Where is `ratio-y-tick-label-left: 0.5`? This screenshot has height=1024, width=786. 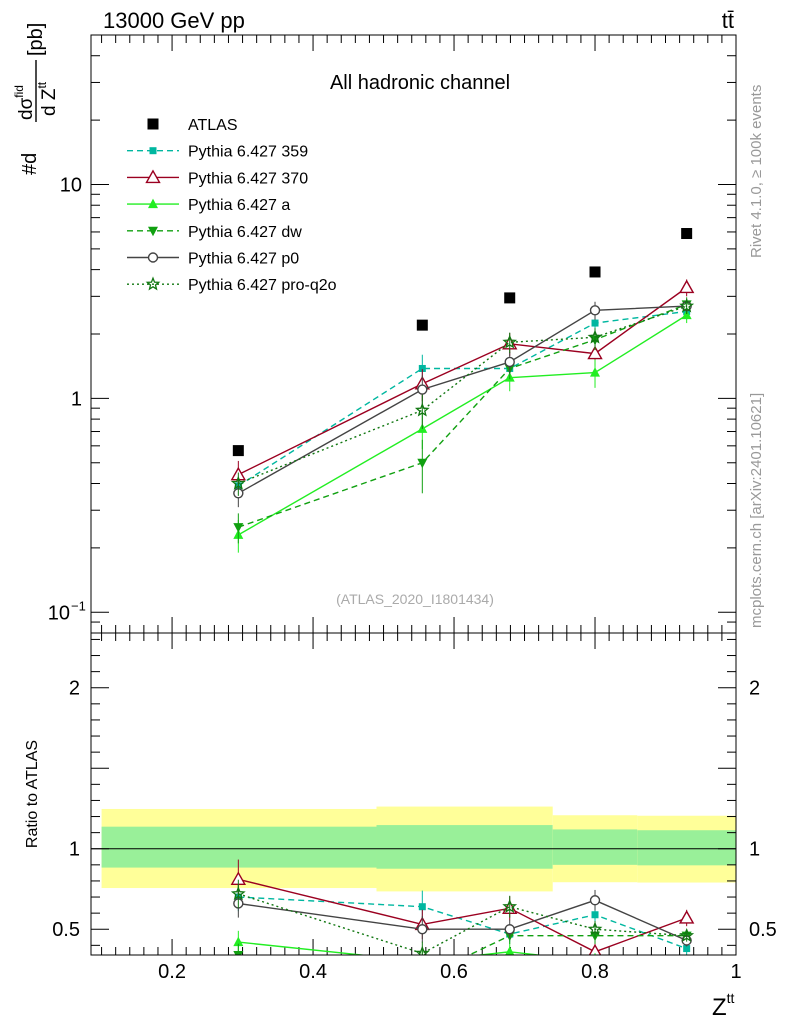
ratio-y-tick-label-left: 0.5 is located at coordinates (66, 930).